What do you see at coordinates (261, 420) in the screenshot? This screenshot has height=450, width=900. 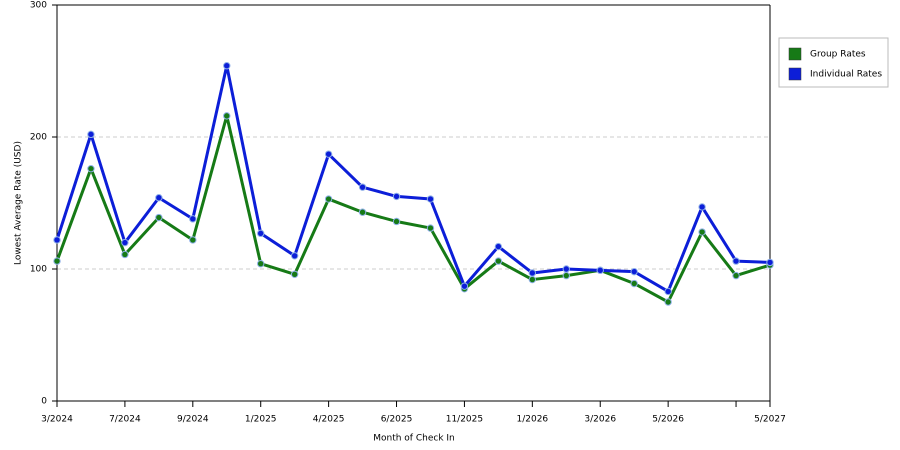 I see `x-tick-label: 1/2025` at bounding box center [261, 420].